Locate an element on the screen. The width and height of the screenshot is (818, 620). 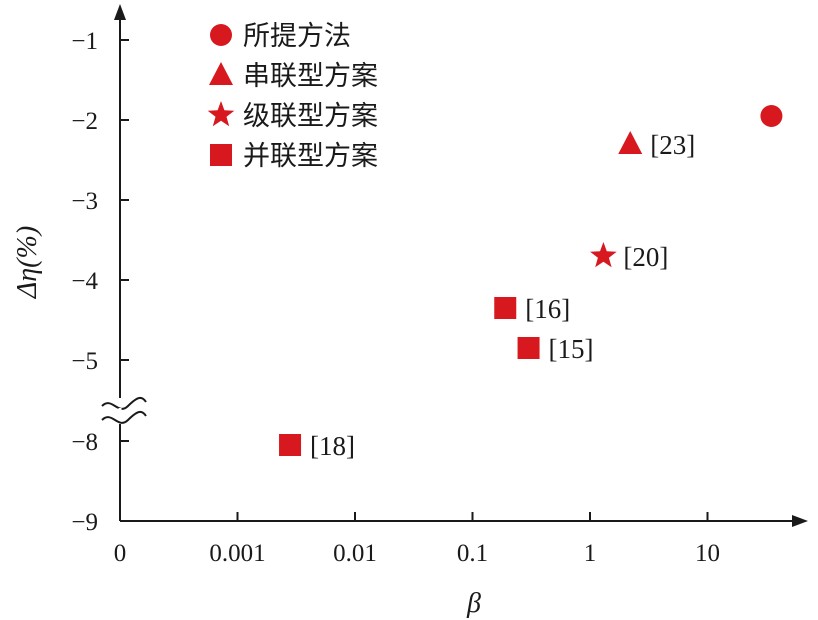
x-tick-label: 0.01 is located at coordinates (355, 553).